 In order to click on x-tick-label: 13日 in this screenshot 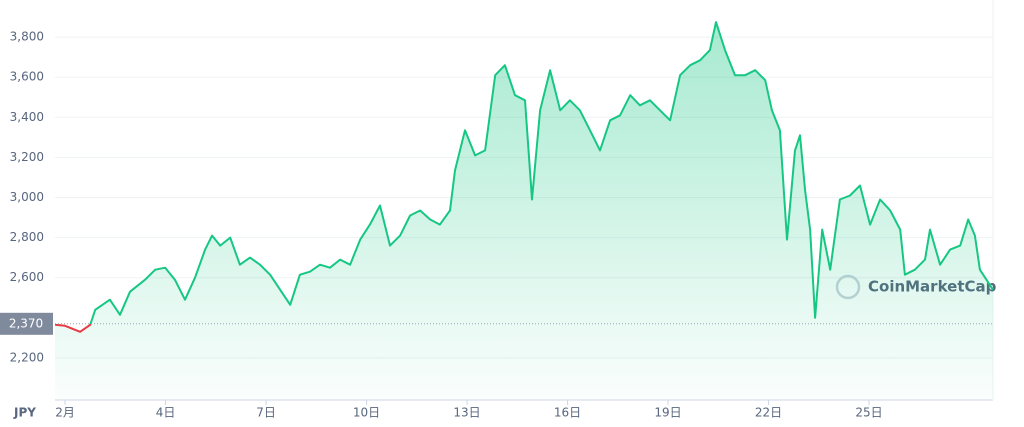, I will do `click(466, 413)`.